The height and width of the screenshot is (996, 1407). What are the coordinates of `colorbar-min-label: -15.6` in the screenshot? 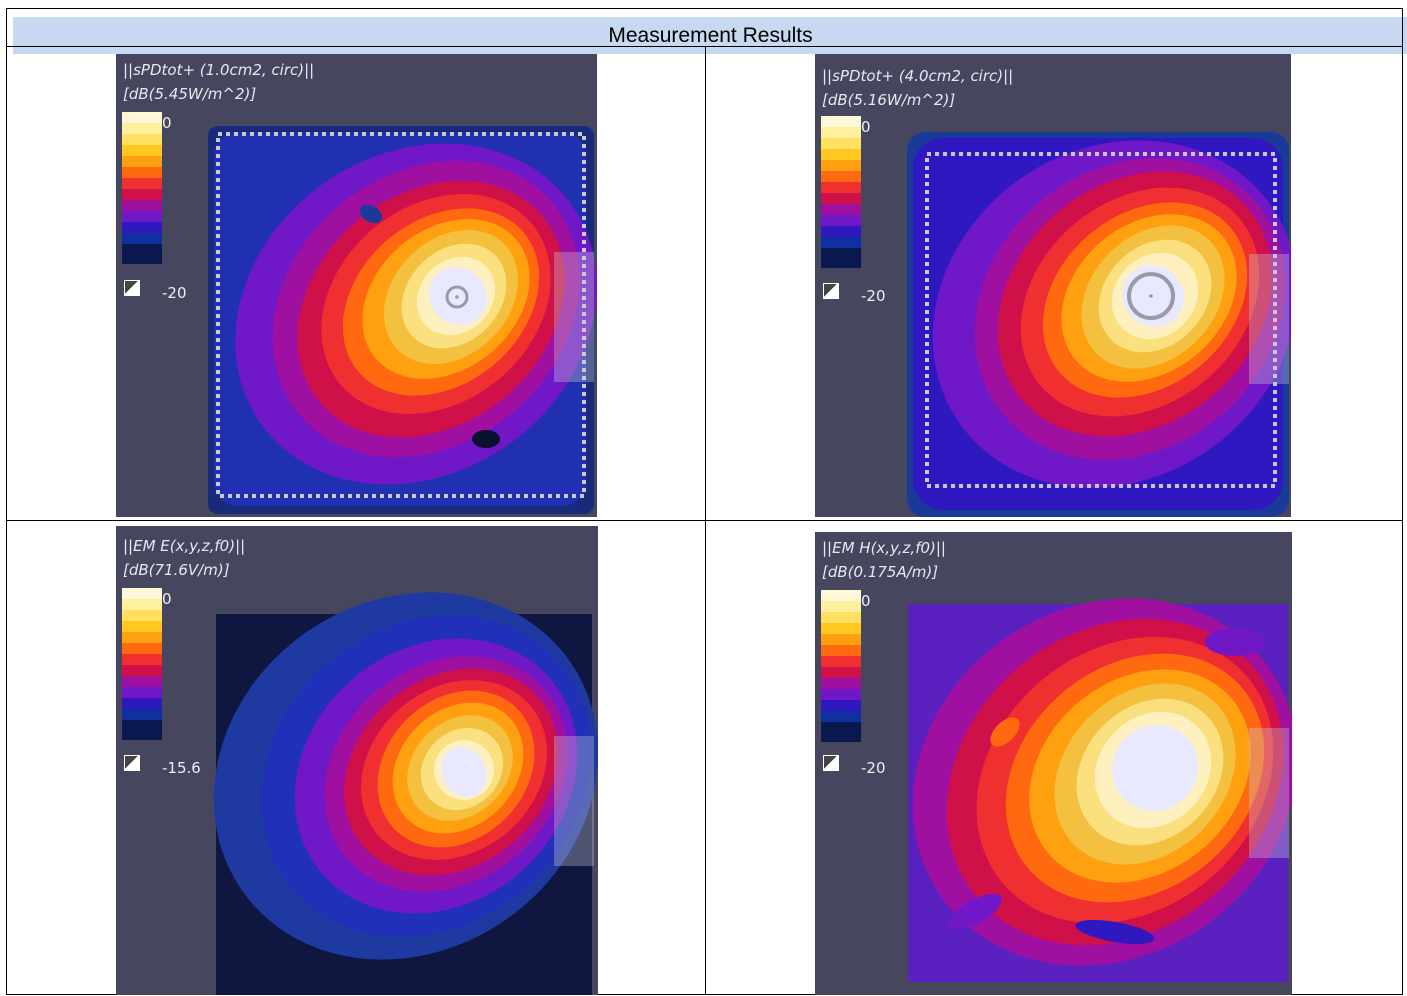 It's located at (181, 768).